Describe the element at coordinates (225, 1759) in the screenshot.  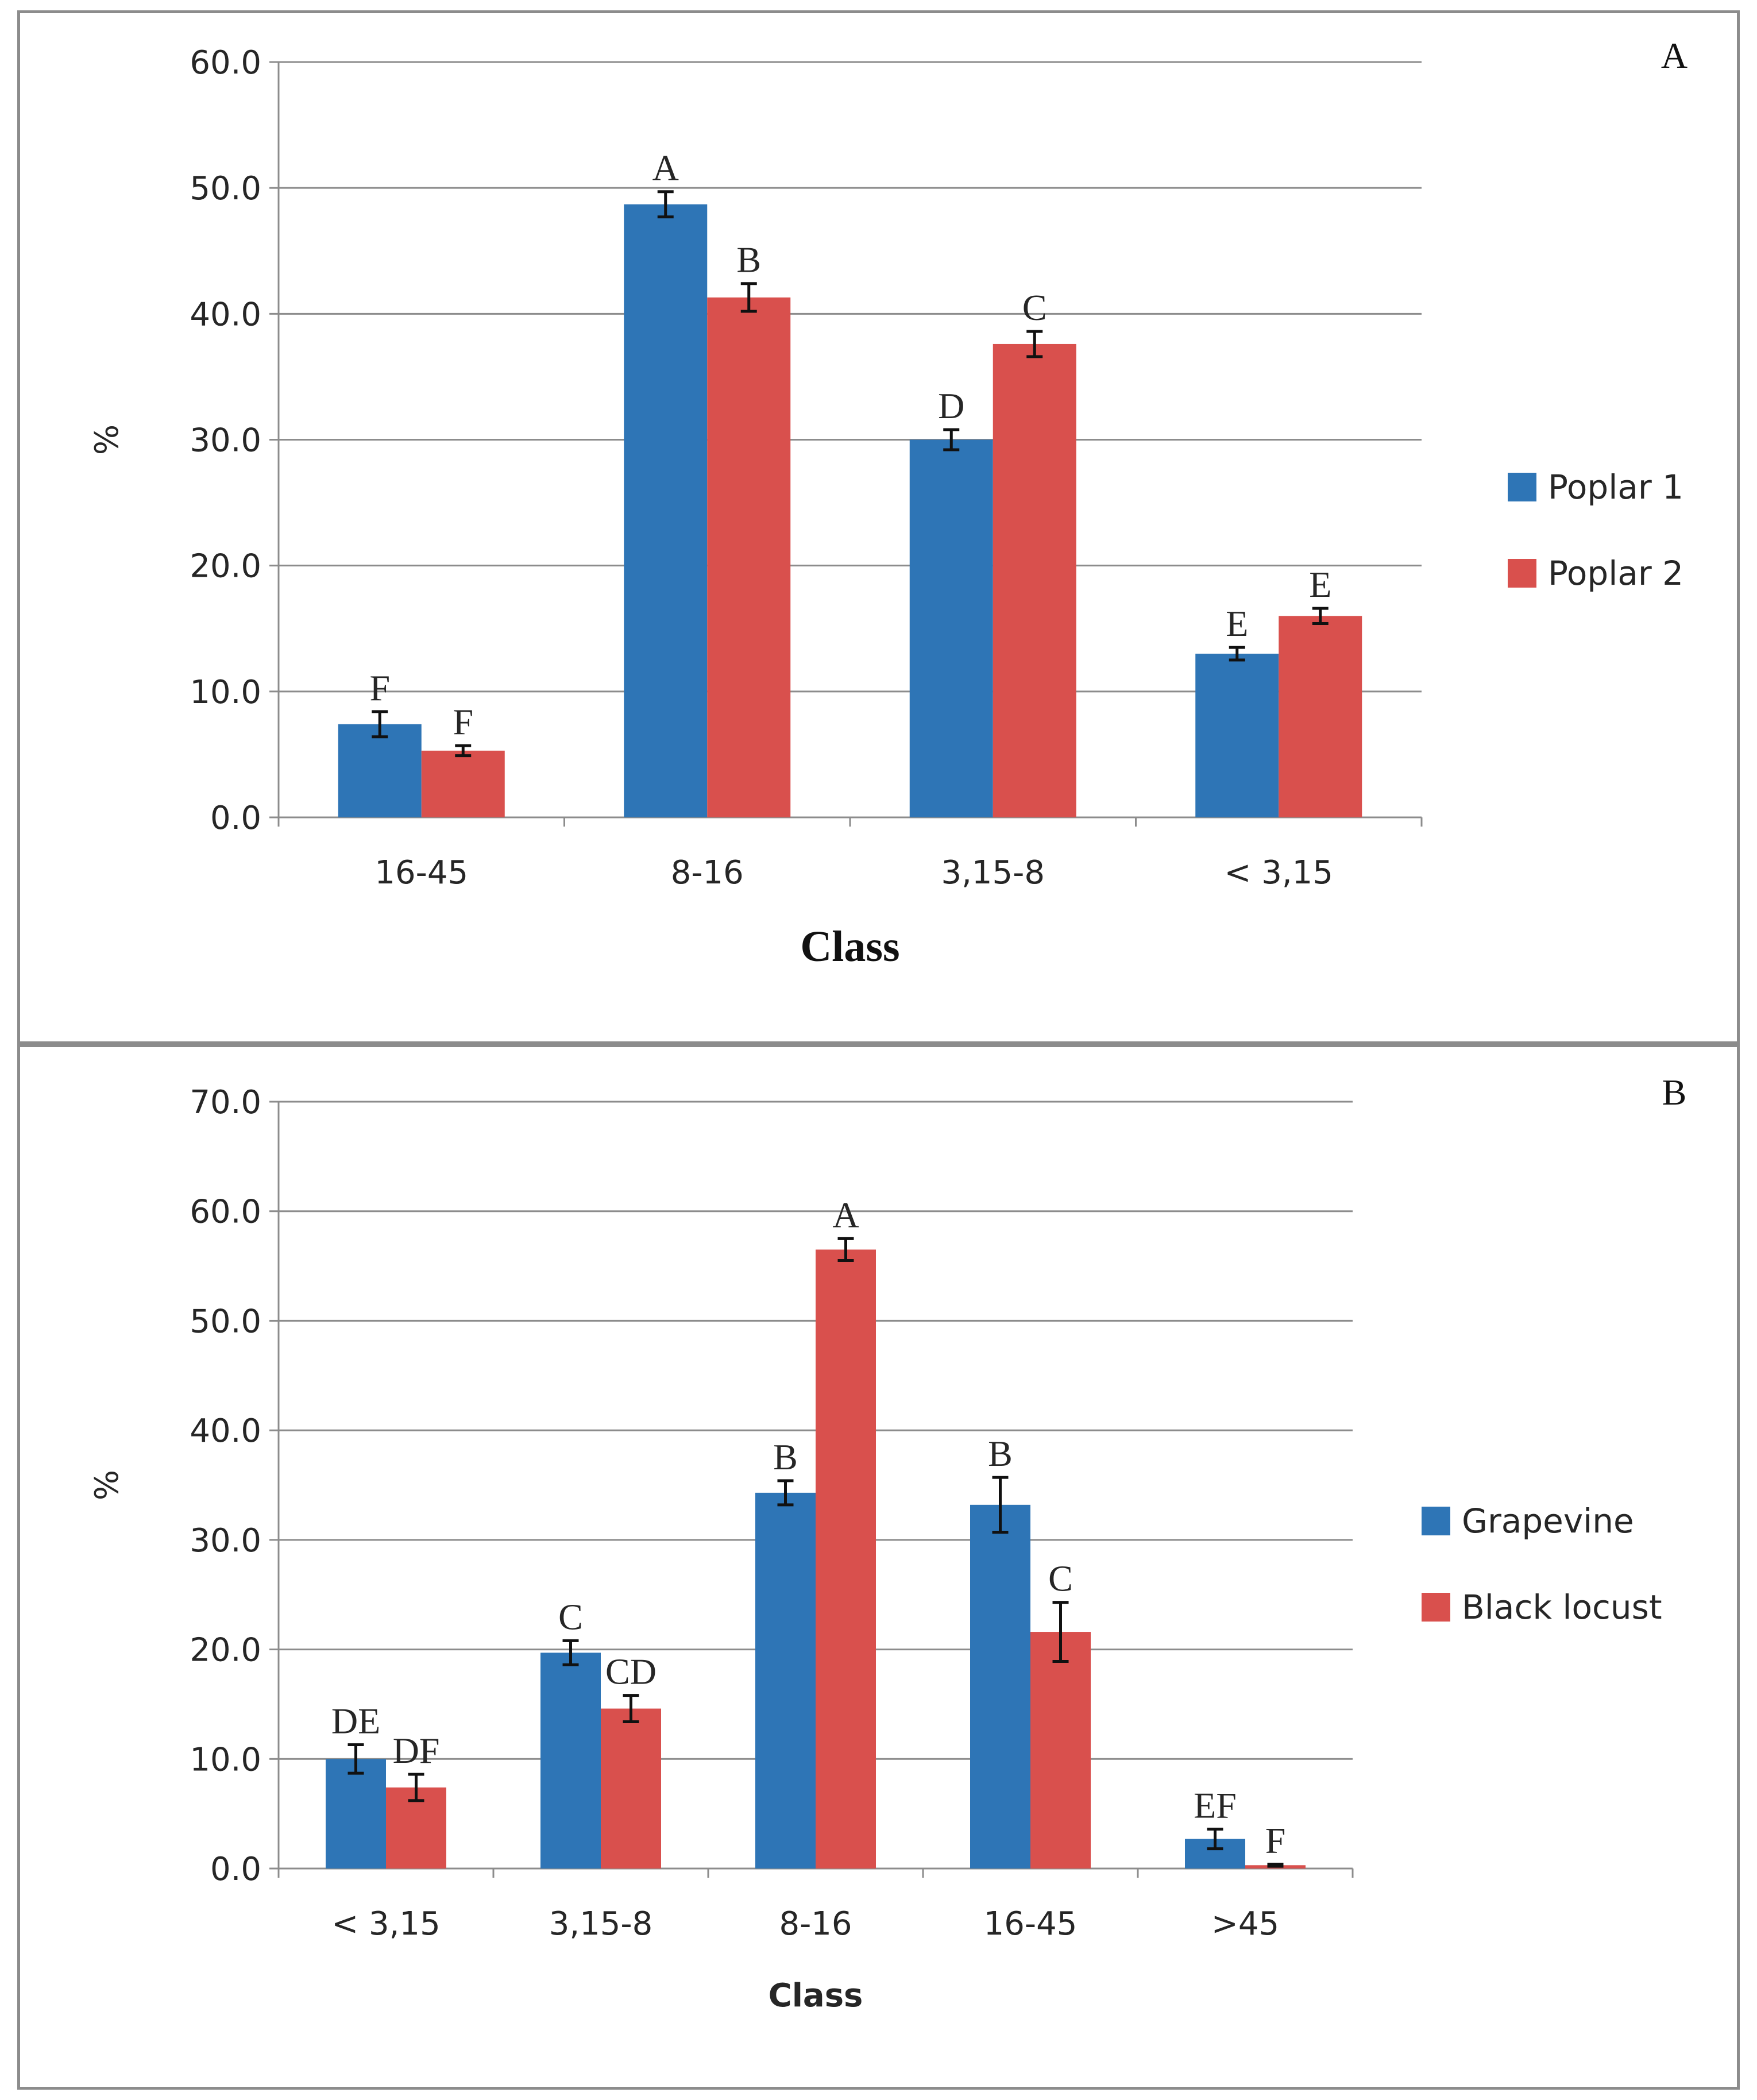
I see `chart-b-y-tick-label: 10.0` at that location.